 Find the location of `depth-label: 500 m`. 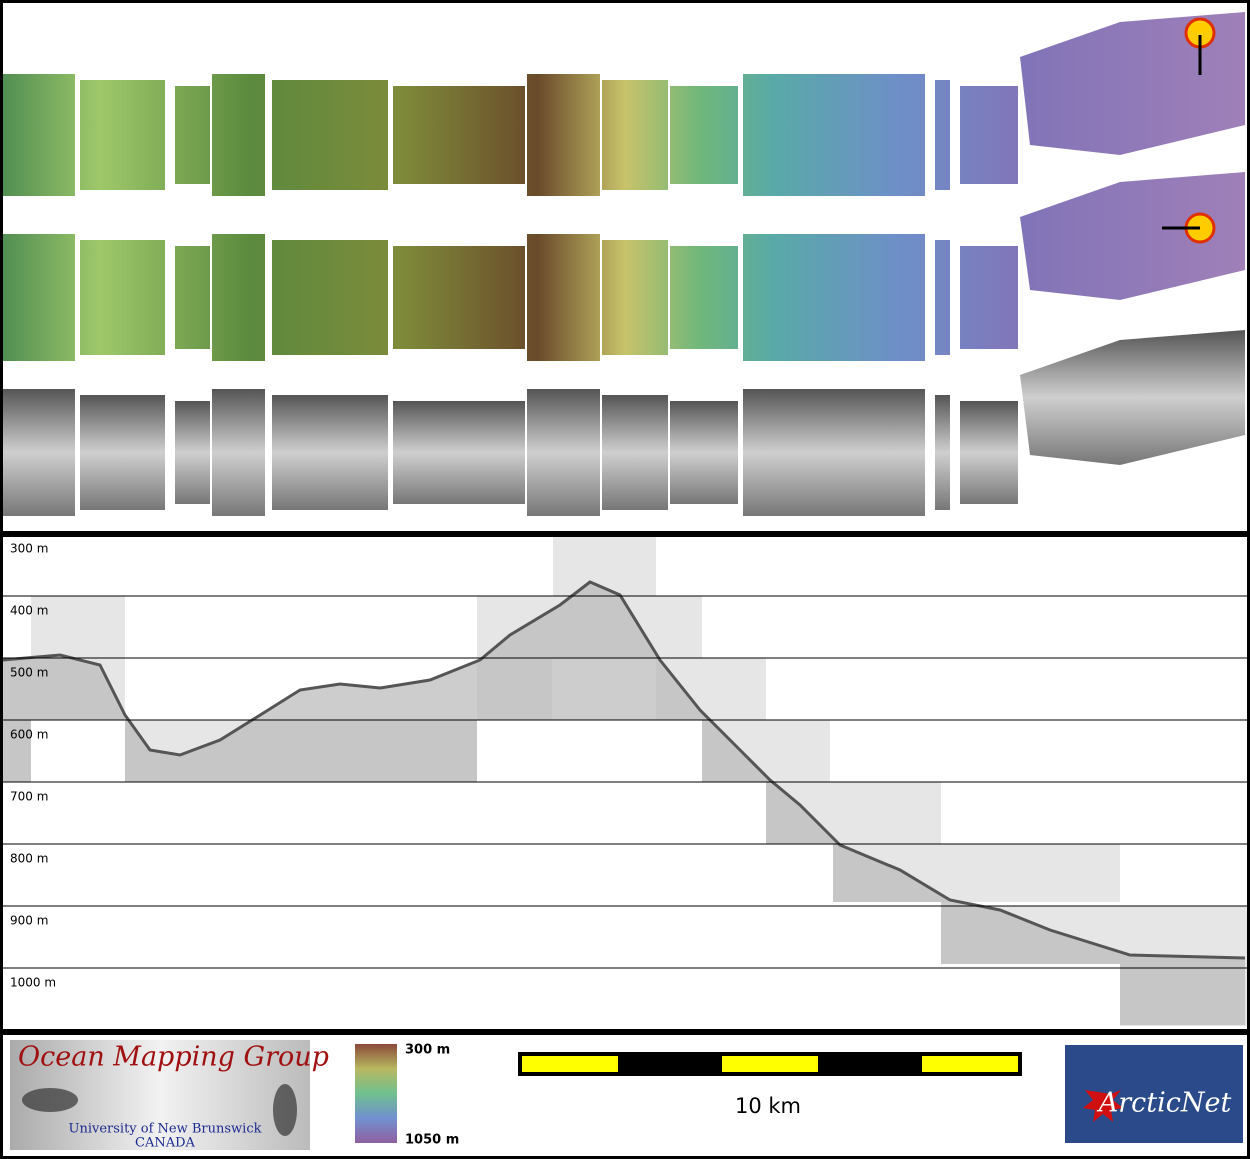

depth-label: 500 m is located at coordinates (29, 673).